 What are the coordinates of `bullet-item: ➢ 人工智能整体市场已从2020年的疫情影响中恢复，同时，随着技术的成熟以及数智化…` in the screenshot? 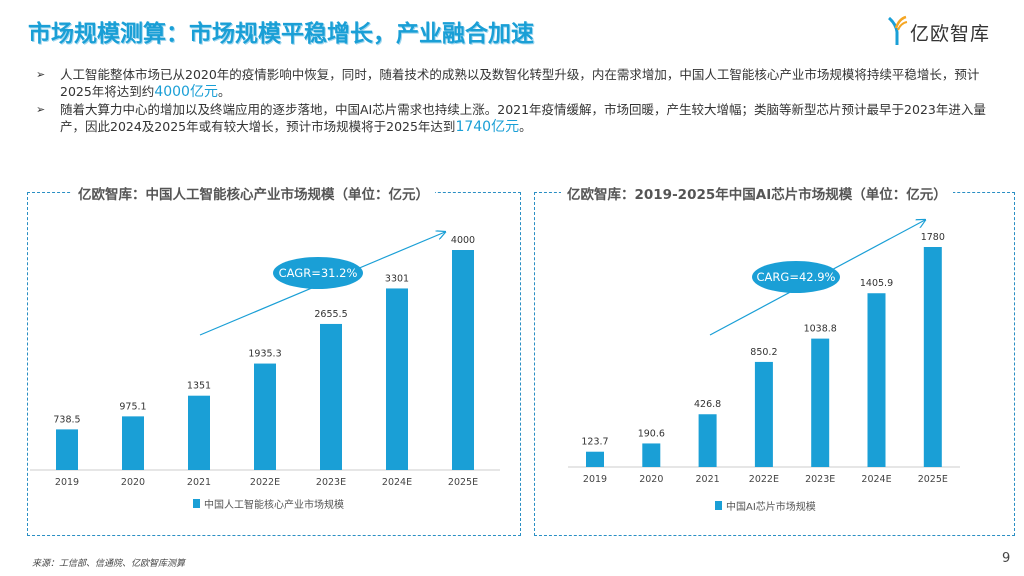 It's located at (511, 83).